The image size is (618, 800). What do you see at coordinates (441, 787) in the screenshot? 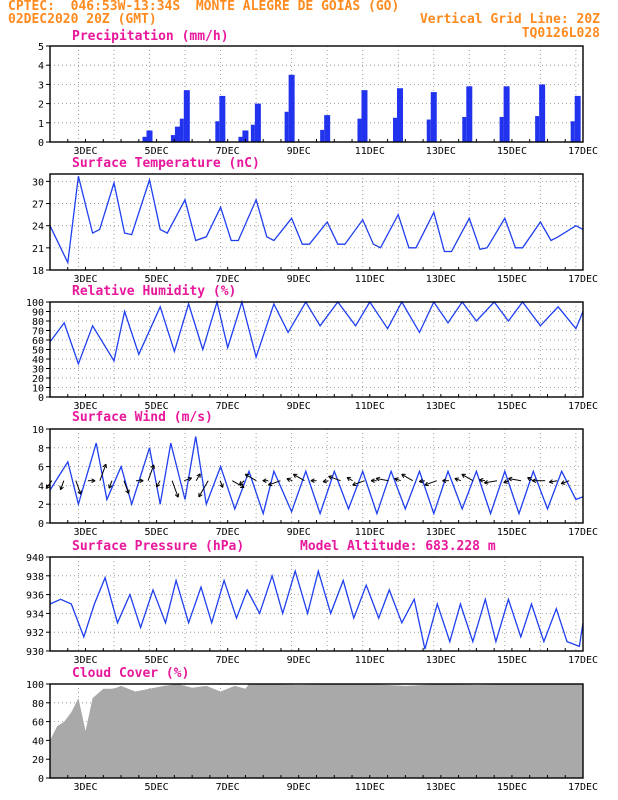
I see `x-tick-label: 13DEC` at bounding box center [441, 787].